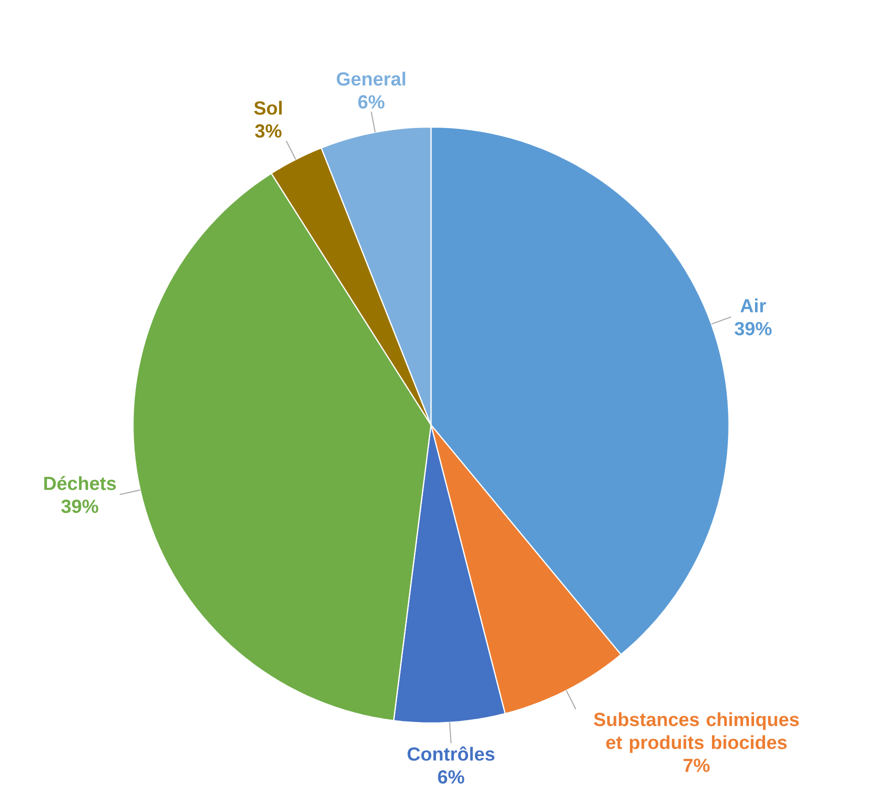 Image resolution: width=874 pixels, height=798 pixels. I want to click on slice-label: Sol, so click(268, 107).